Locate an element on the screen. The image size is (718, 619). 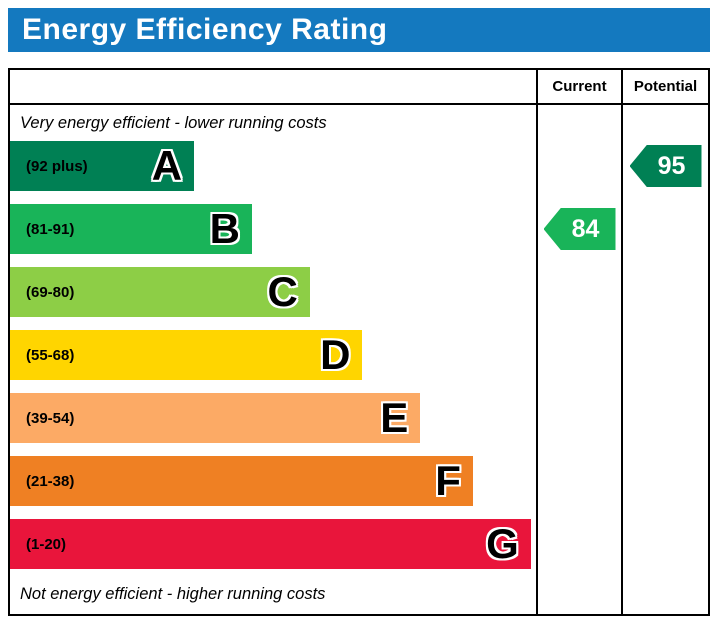
potential-row-d is located at coordinates (665, 355).